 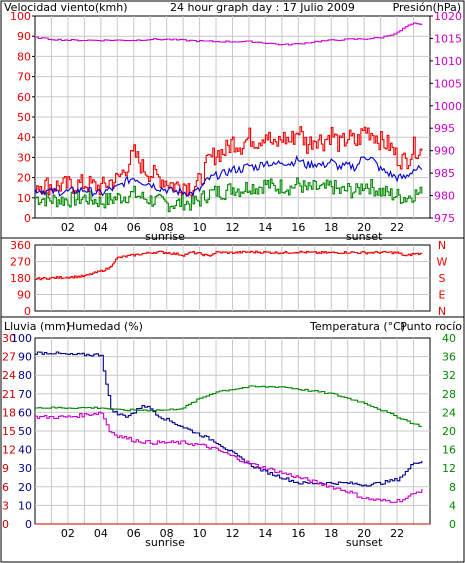 What do you see at coordinates (397, 227) in the screenshot?
I see `xtick-label-p1: 22` at bounding box center [397, 227].